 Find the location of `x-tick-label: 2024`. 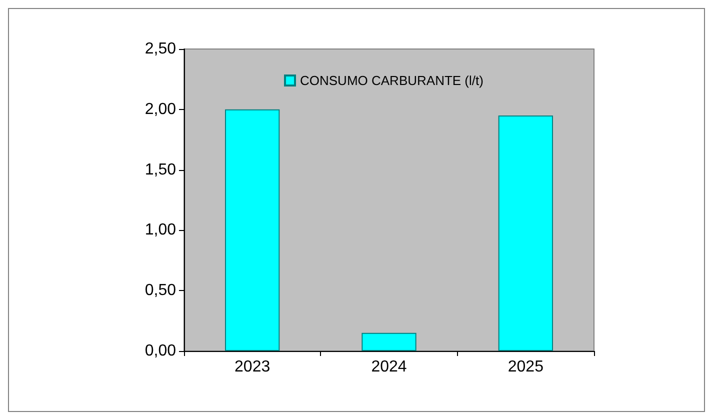

x-tick-label: 2024 is located at coordinates (389, 367).